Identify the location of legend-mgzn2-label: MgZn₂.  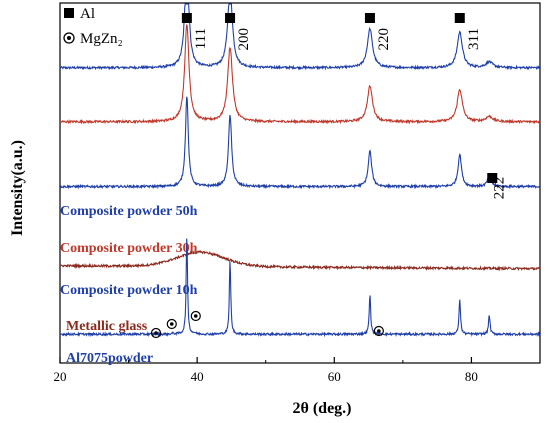
(101, 39).